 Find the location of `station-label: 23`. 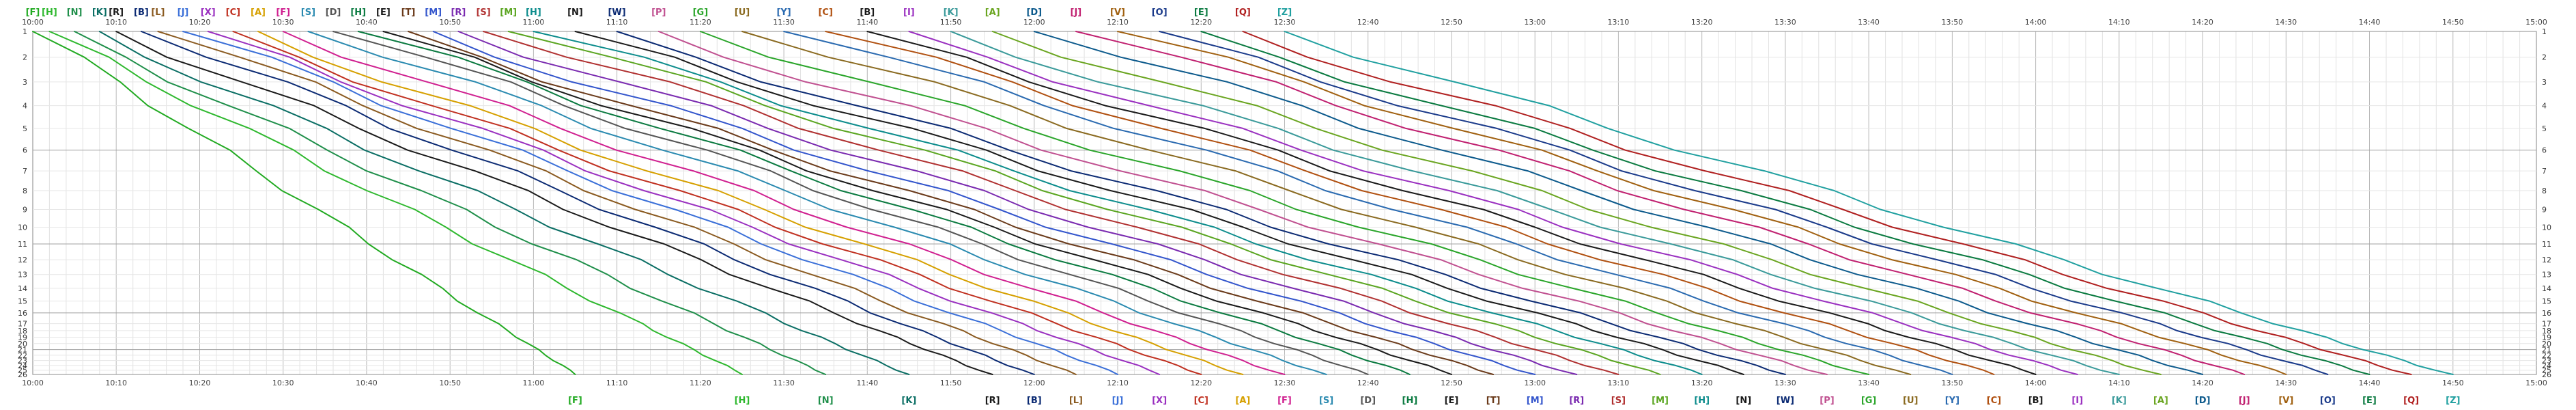

station-label: 23 is located at coordinates (22, 361).